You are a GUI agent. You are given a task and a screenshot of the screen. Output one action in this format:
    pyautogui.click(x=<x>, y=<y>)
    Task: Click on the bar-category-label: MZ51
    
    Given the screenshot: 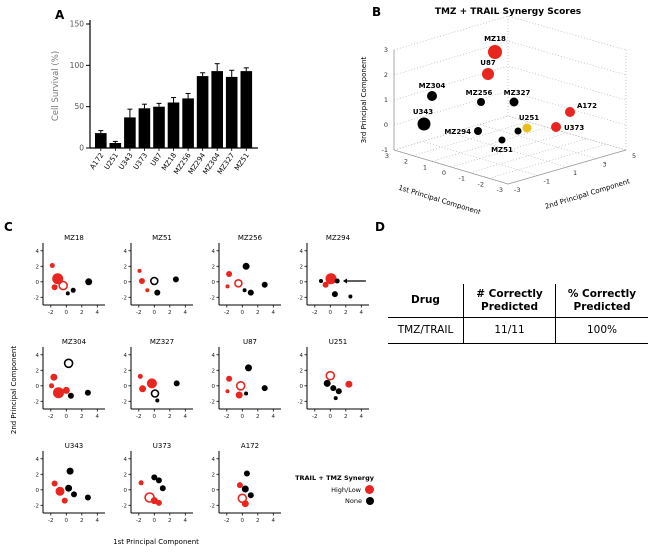 What is the action you would take?
    pyautogui.click(x=242, y=162)
    